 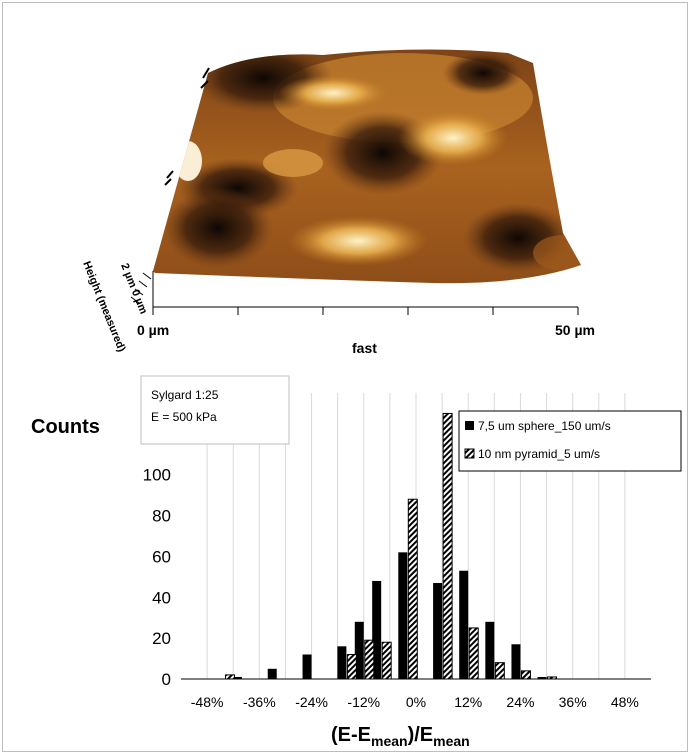 What do you see at coordinates (363, 702) in the screenshot?
I see `x-tick-label: -12%` at bounding box center [363, 702].